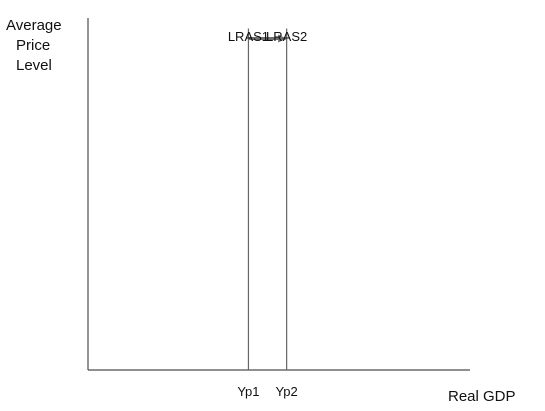  I want to click on y-axis-label-line-2: Price, so click(33, 45).